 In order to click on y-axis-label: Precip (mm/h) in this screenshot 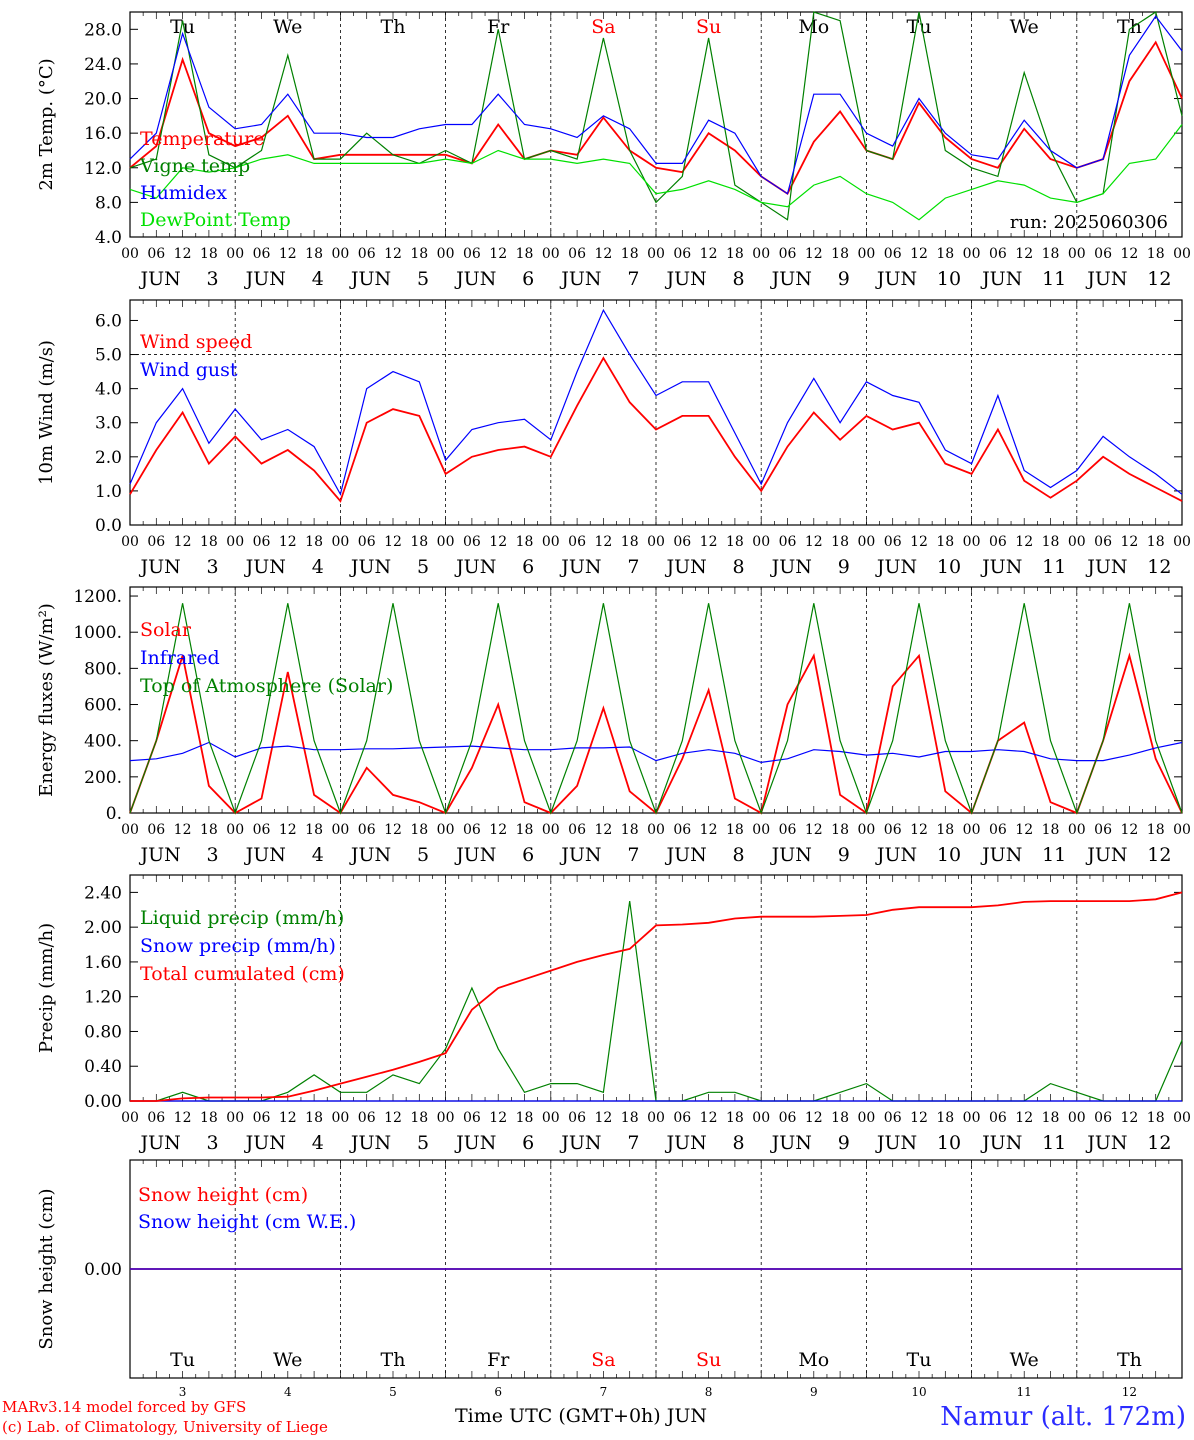, I will do `click(46, 988)`.